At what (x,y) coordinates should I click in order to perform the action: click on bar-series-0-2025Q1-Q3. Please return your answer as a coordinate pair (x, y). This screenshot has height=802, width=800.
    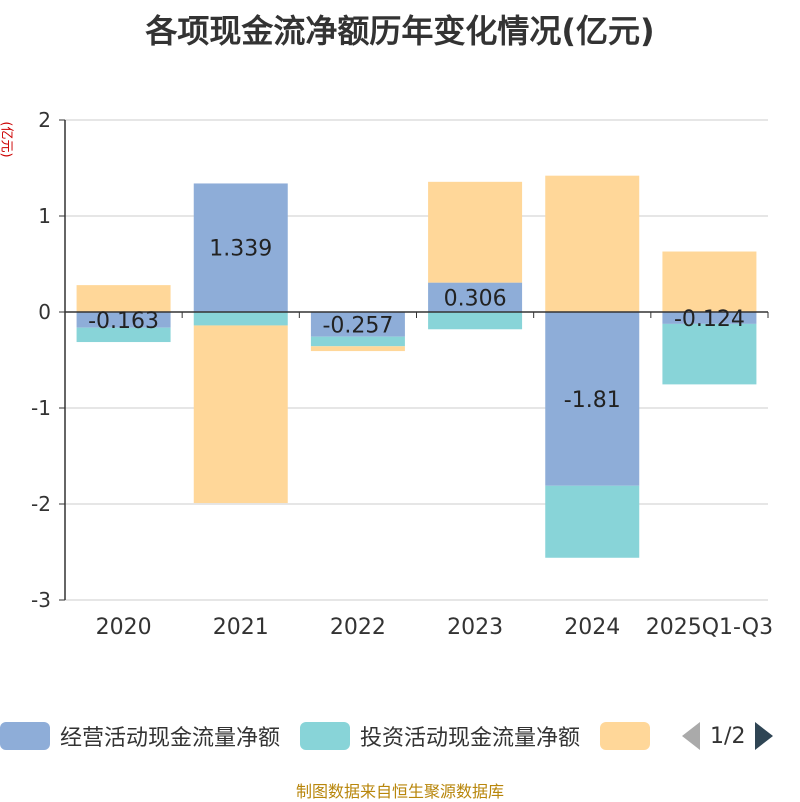
    Looking at the image, I should click on (709, 318).